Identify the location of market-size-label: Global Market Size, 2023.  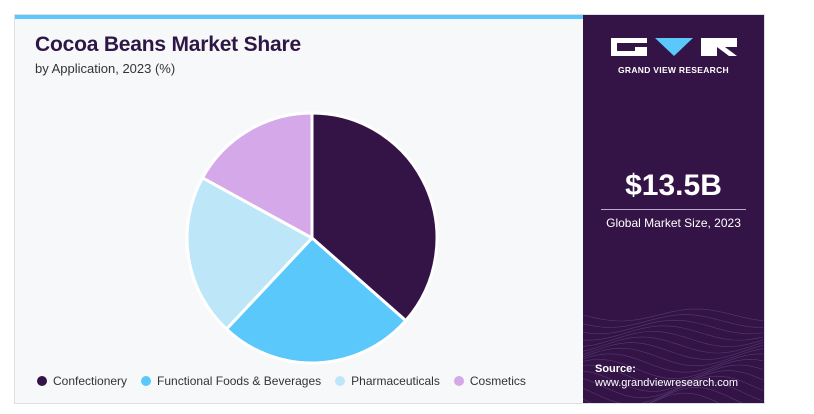
(673, 223).